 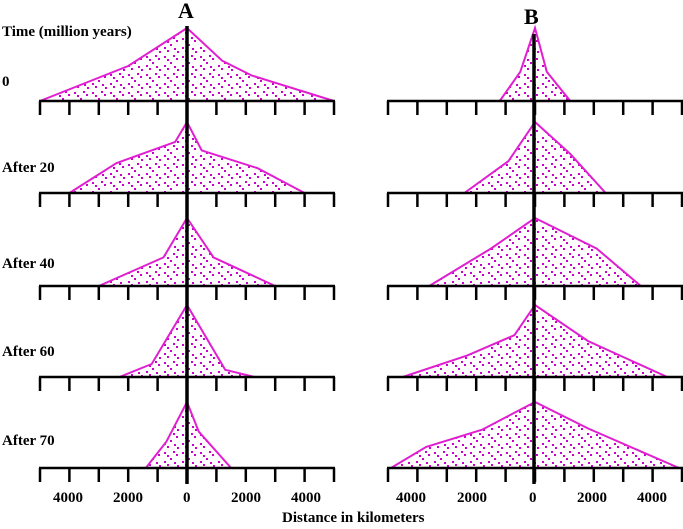 I want to click on row-label-20: After 20, so click(x=28, y=168).